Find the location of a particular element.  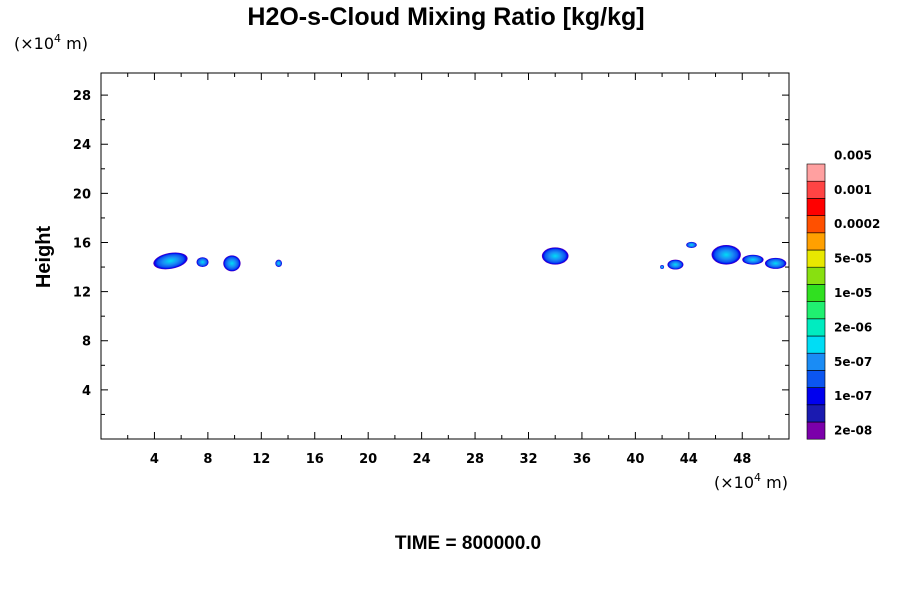

x-tick-label: 28 is located at coordinates (475, 459).